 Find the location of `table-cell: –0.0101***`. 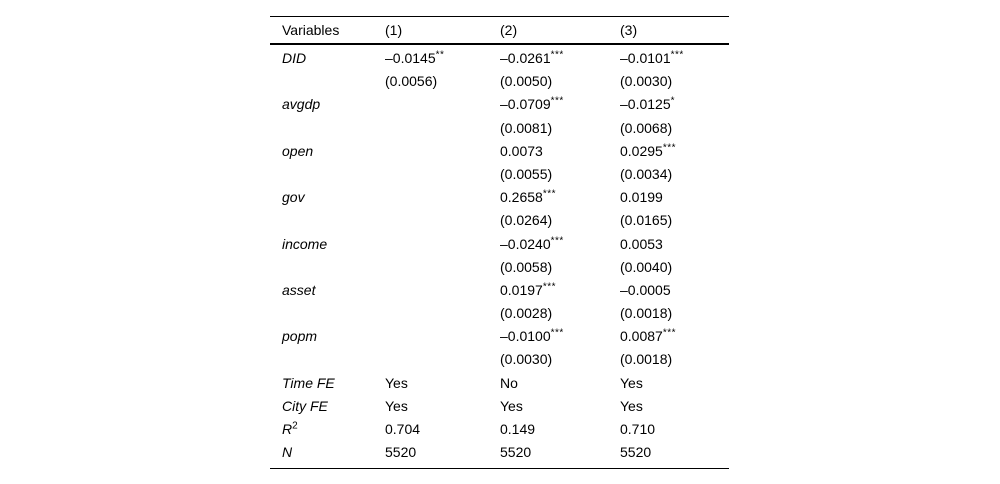

table-cell: –0.0101*** is located at coordinates (674, 58).